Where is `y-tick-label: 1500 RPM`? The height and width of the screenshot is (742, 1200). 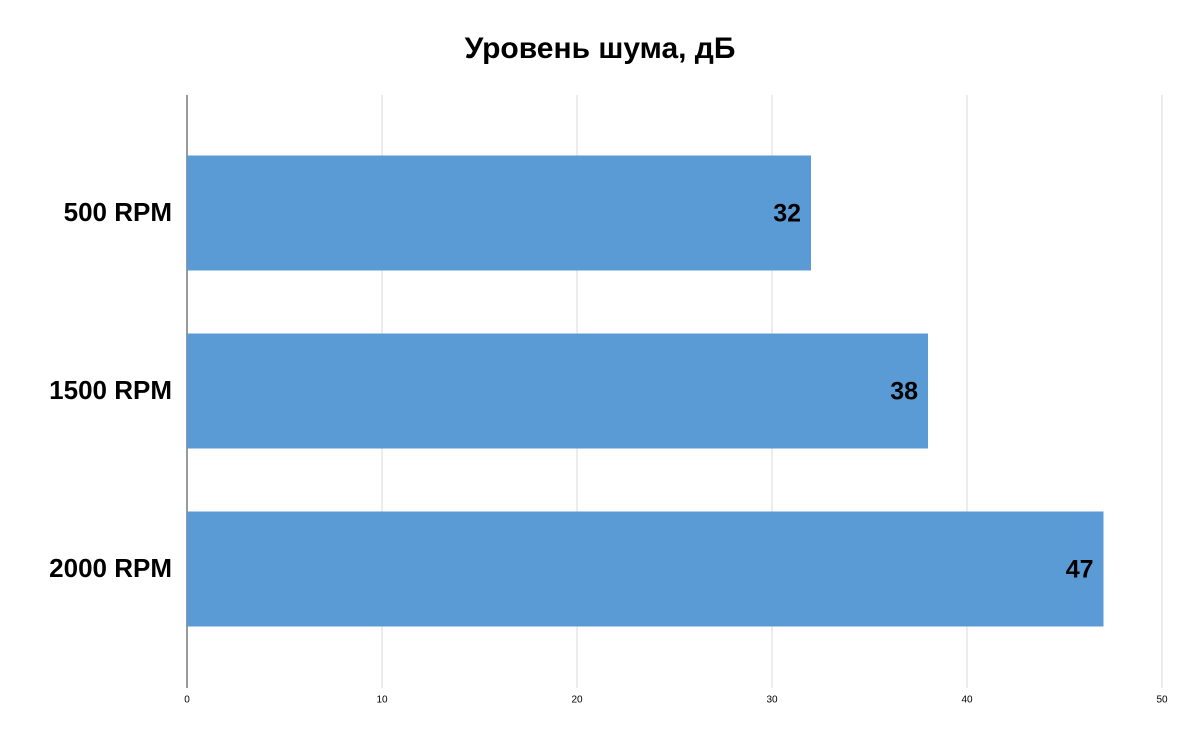 y-tick-label: 1500 RPM is located at coordinates (110, 390).